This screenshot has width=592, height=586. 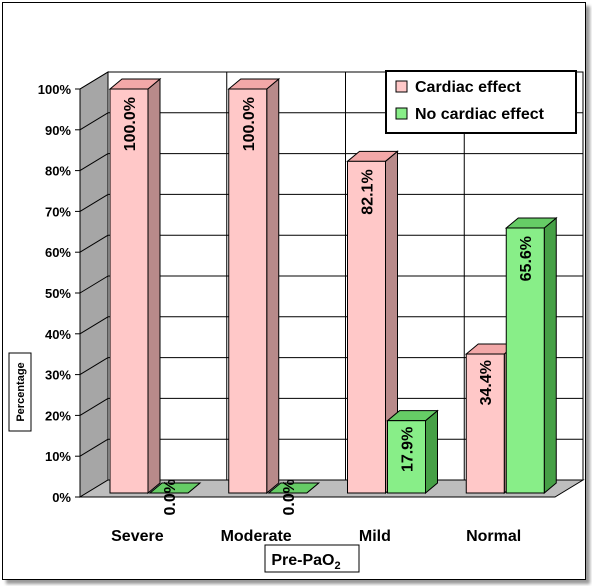 What do you see at coordinates (480, 114) in the screenshot?
I see `legend-label: No cardiac effect` at bounding box center [480, 114].